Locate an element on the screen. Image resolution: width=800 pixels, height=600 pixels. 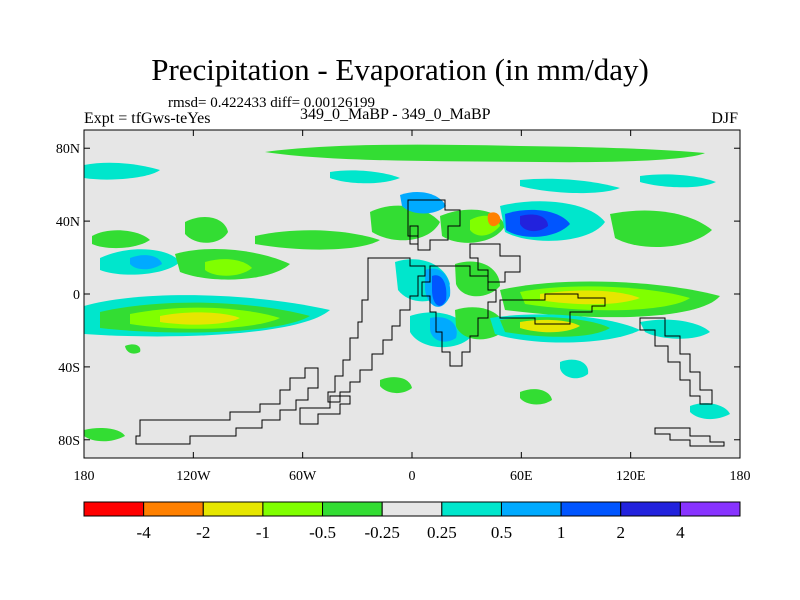
map-title: Precipitation - Evaporation (in mm/day) is located at coordinates (400, 69).